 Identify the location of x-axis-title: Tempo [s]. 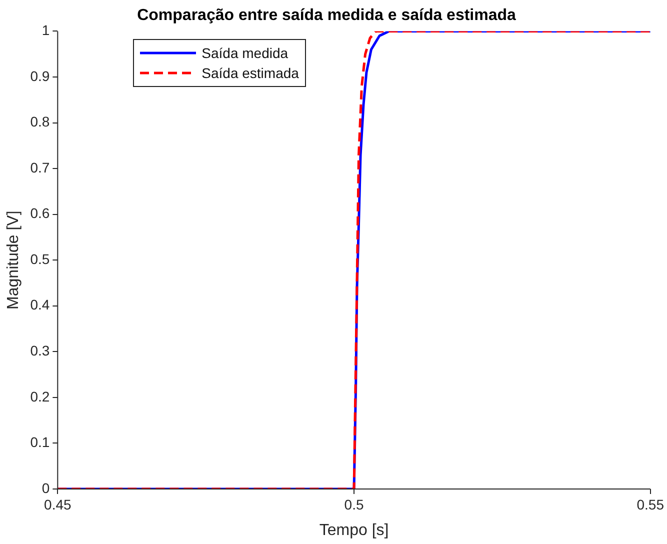
(354, 530).